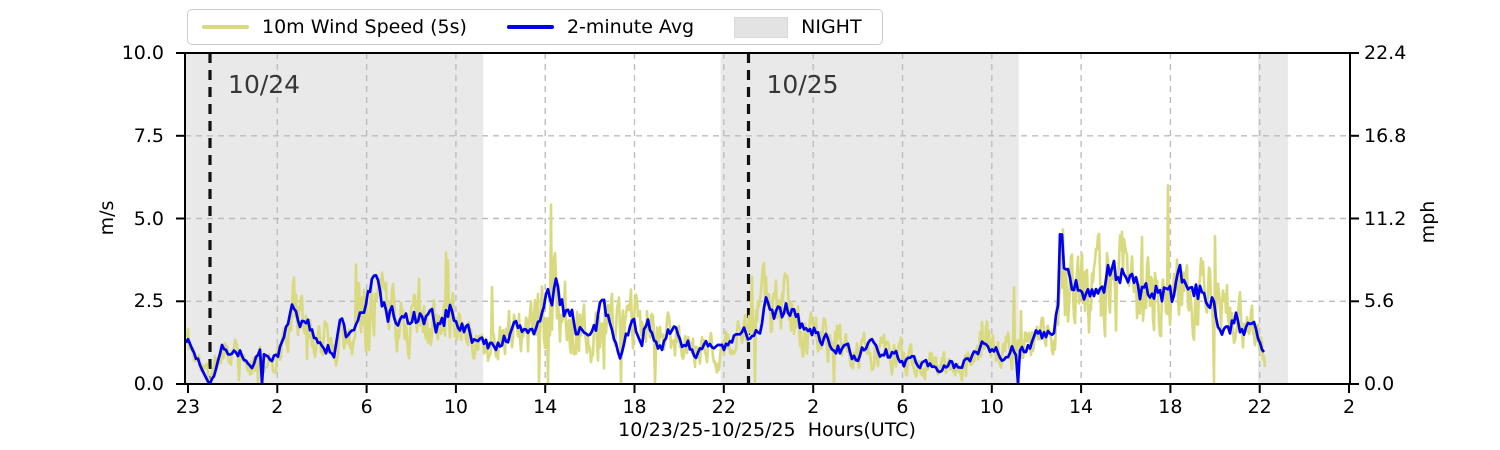 This screenshot has height=450, width=1500. What do you see at coordinates (142, 53) in the screenshot?
I see `y-tick-label-left: 10.0` at bounding box center [142, 53].